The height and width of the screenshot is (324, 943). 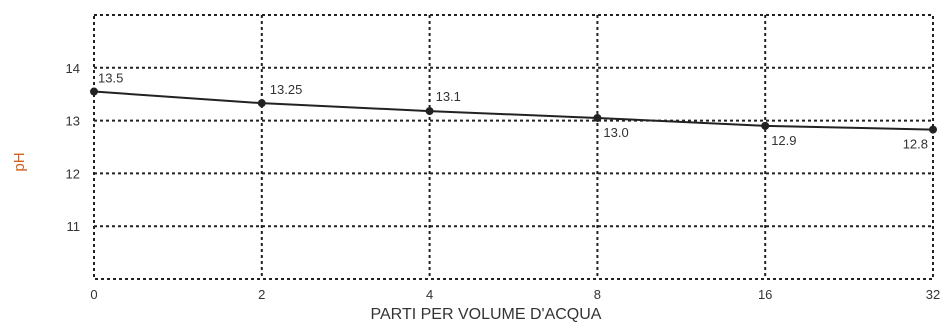 What do you see at coordinates (783, 140) in the screenshot?
I see `data-label-16: 12.9` at bounding box center [783, 140].